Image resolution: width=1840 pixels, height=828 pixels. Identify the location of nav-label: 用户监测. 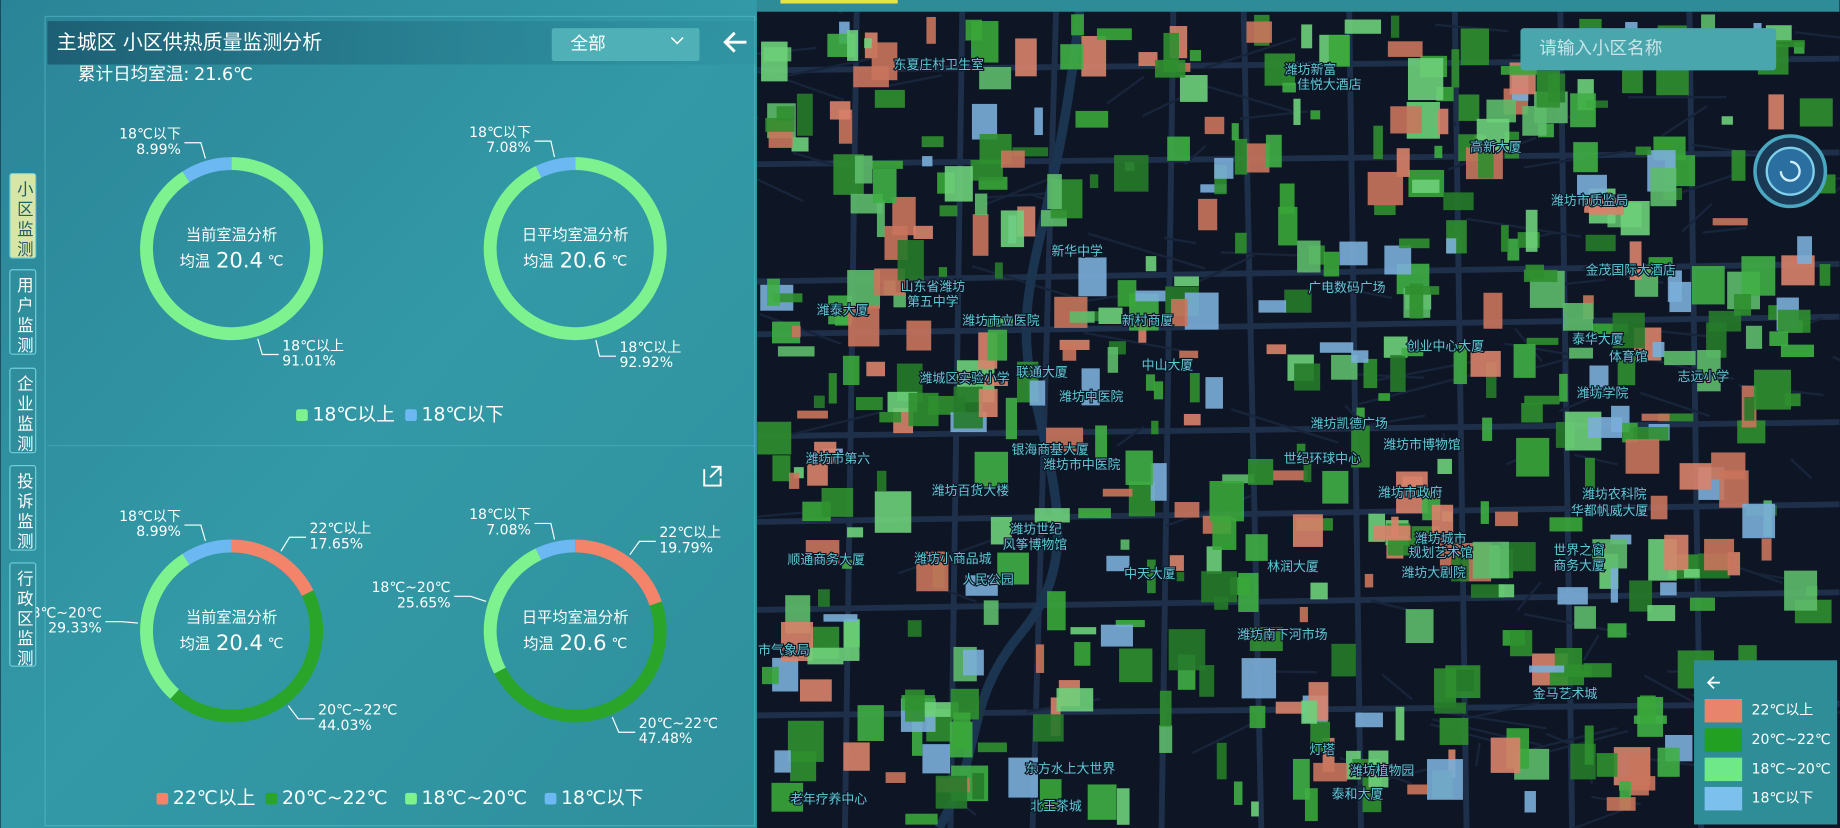
(23, 317).